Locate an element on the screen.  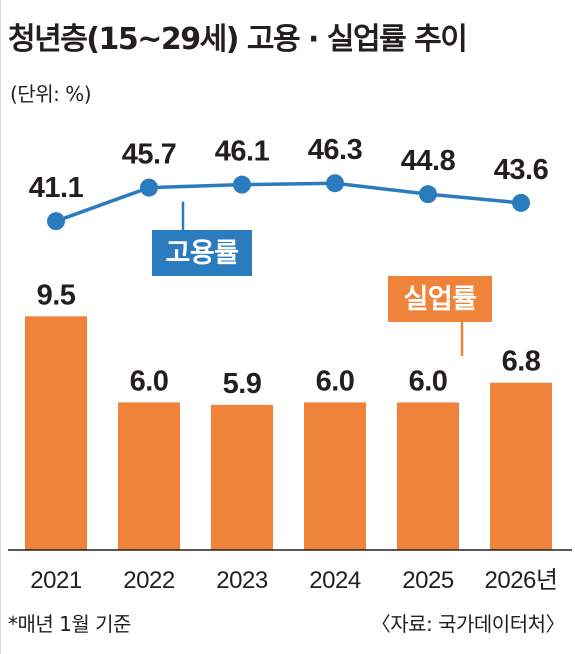
line-point-2024 is located at coordinates (335, 183).